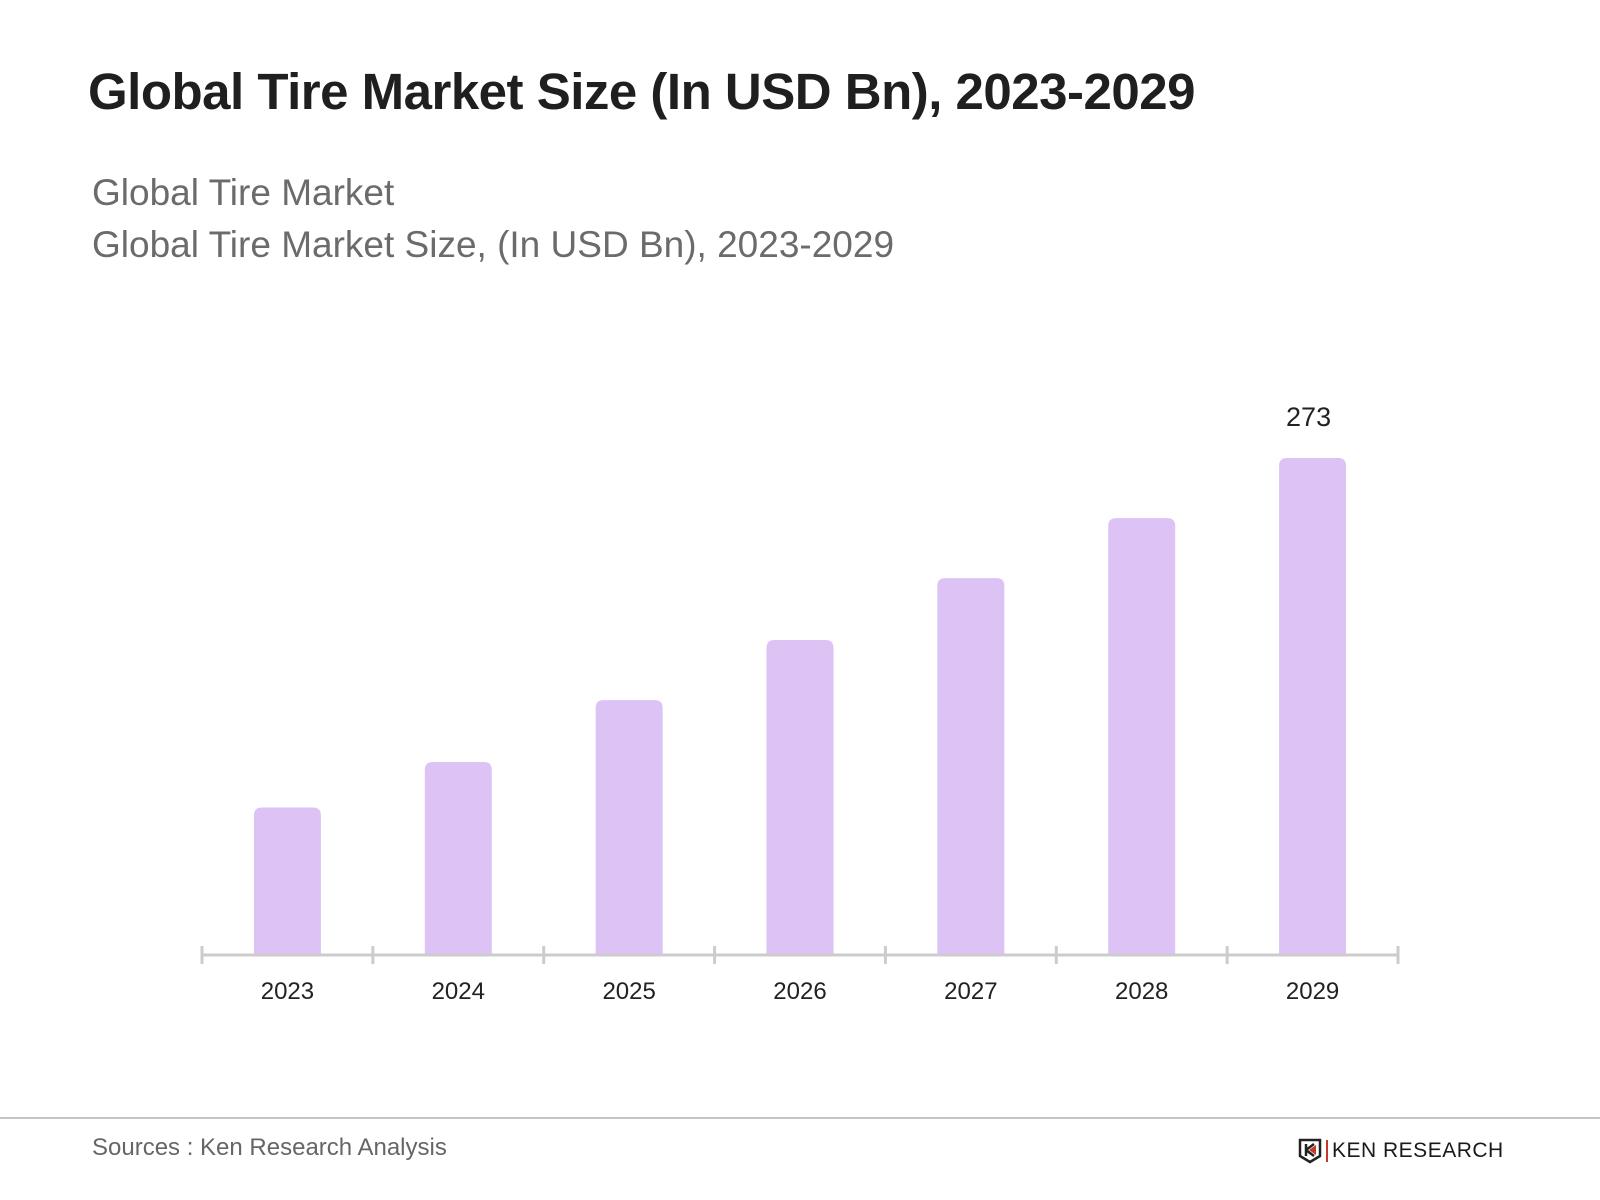 This screenshot has width=1600, height=1200. What do you see at coordinates (1313, 706) in the screenshot?
I see `bar-2029` at bounding box center [1313, 706].